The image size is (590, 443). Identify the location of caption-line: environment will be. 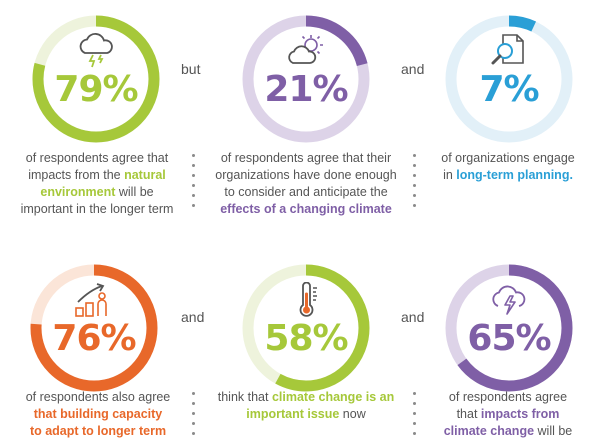
(97, 192).